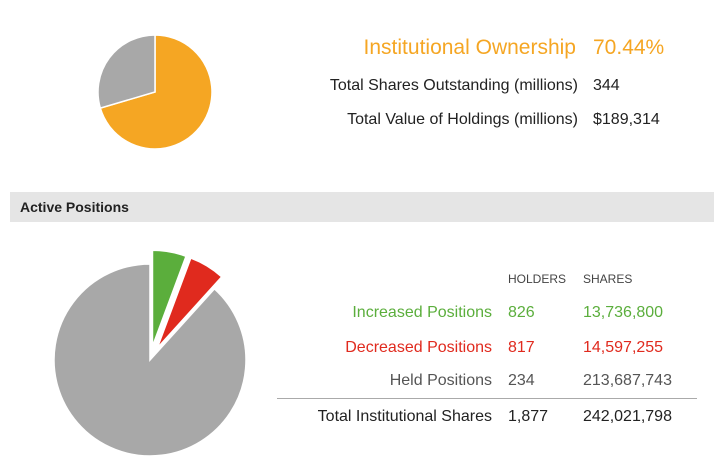 Image resolution: width=728 pixels, height=470 pixels. I want to click on active-positions-pie-chart, so click(150, 353).